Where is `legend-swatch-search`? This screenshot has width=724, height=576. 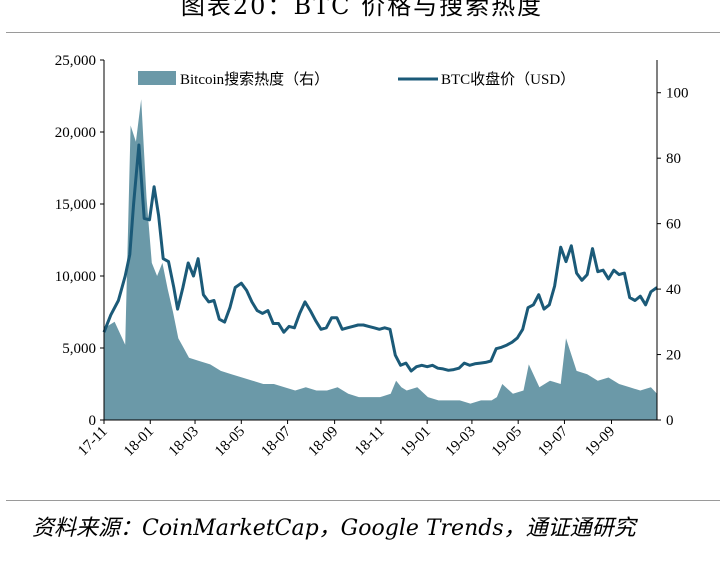
legend-swatch-search is located at coordinates (157, 78).